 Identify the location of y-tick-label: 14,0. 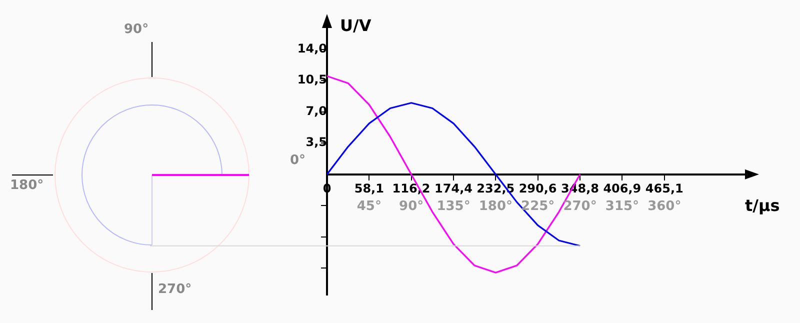
(312, 48).